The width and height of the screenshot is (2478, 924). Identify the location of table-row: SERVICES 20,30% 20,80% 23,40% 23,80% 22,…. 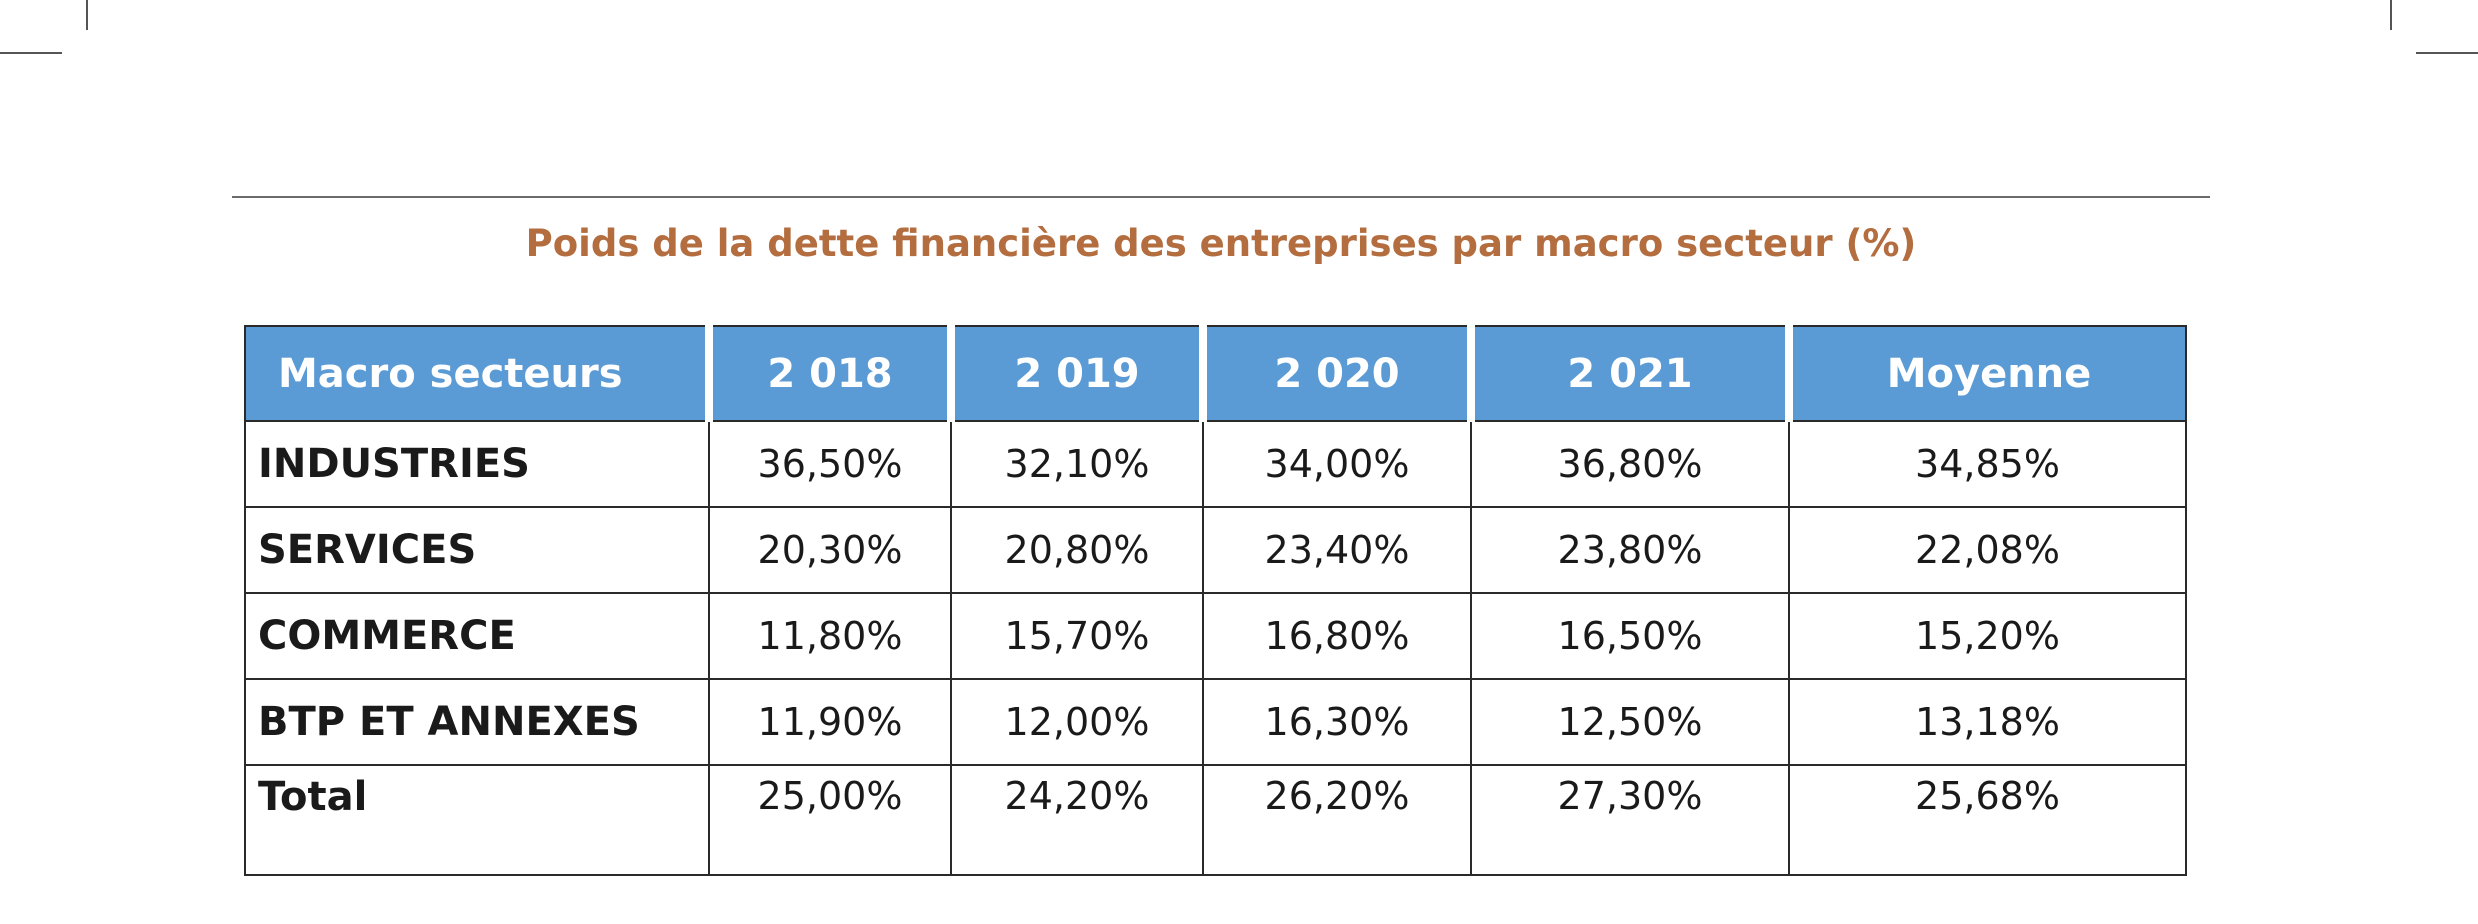
(1215, 550).